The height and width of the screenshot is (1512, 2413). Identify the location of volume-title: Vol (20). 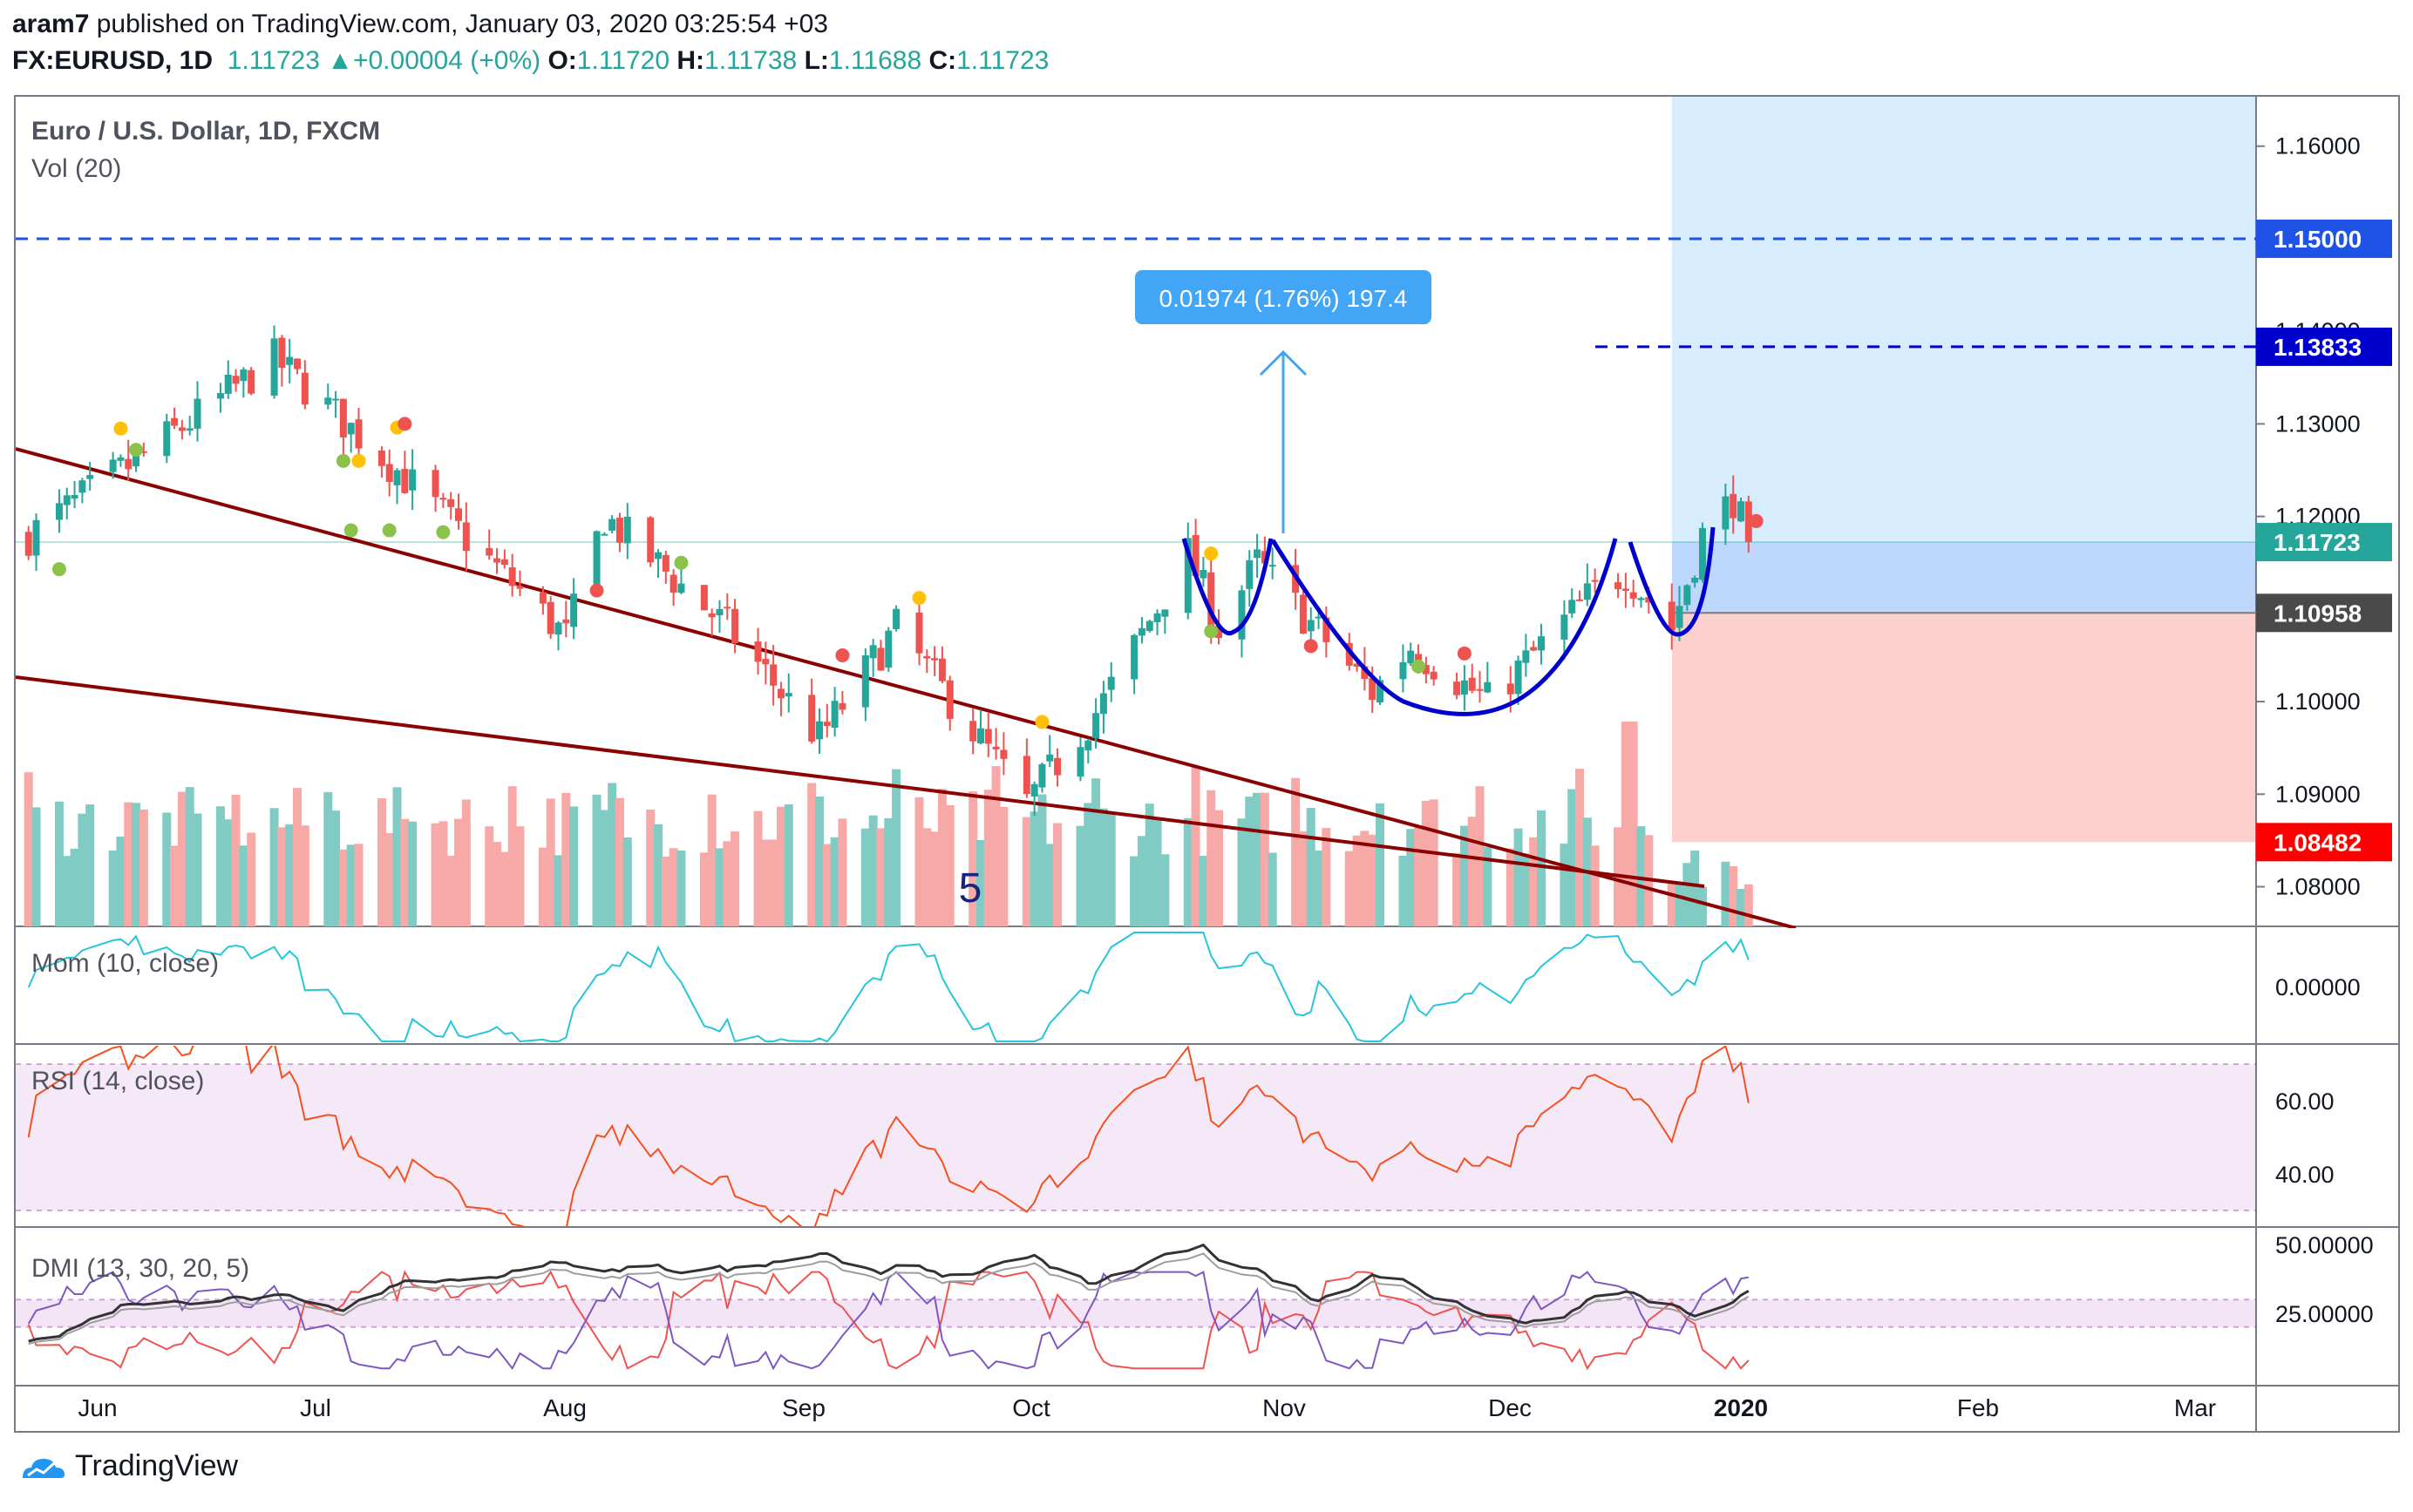
(76, 168).